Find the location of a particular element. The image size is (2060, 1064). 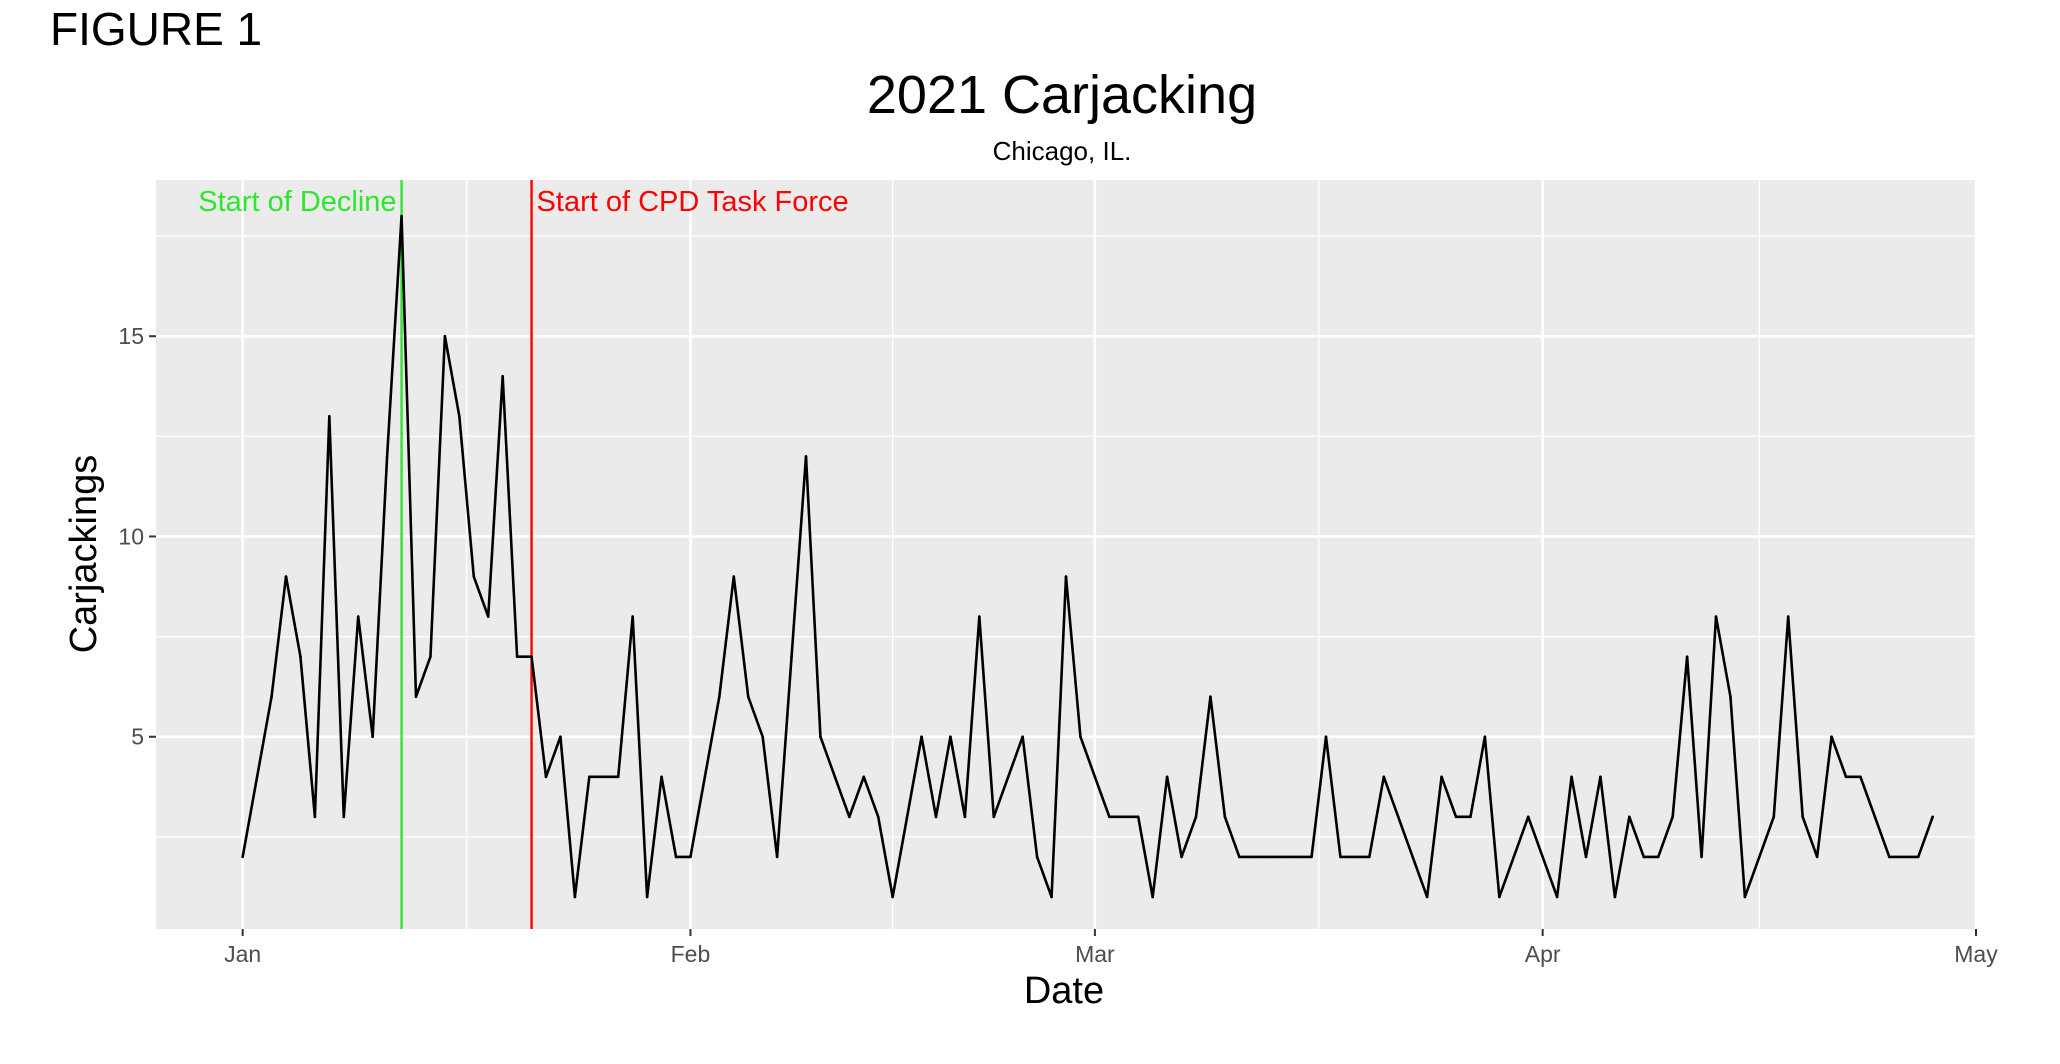

y-axis-title: Carjackings is located at coordinates (84, 554).